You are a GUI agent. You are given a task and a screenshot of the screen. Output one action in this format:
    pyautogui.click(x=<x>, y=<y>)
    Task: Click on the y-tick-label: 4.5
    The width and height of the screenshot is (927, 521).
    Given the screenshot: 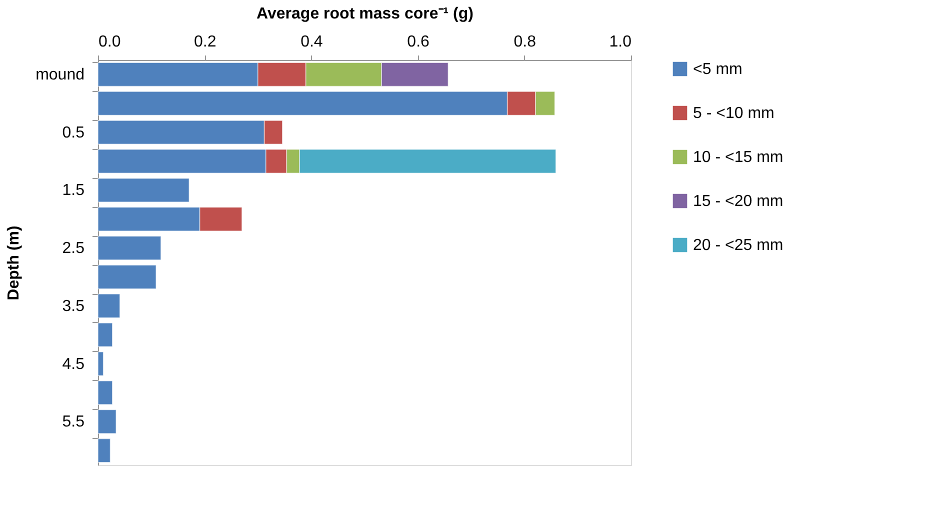 What is the action you would take?
    pyautogui.click(x=73, y=364)
    